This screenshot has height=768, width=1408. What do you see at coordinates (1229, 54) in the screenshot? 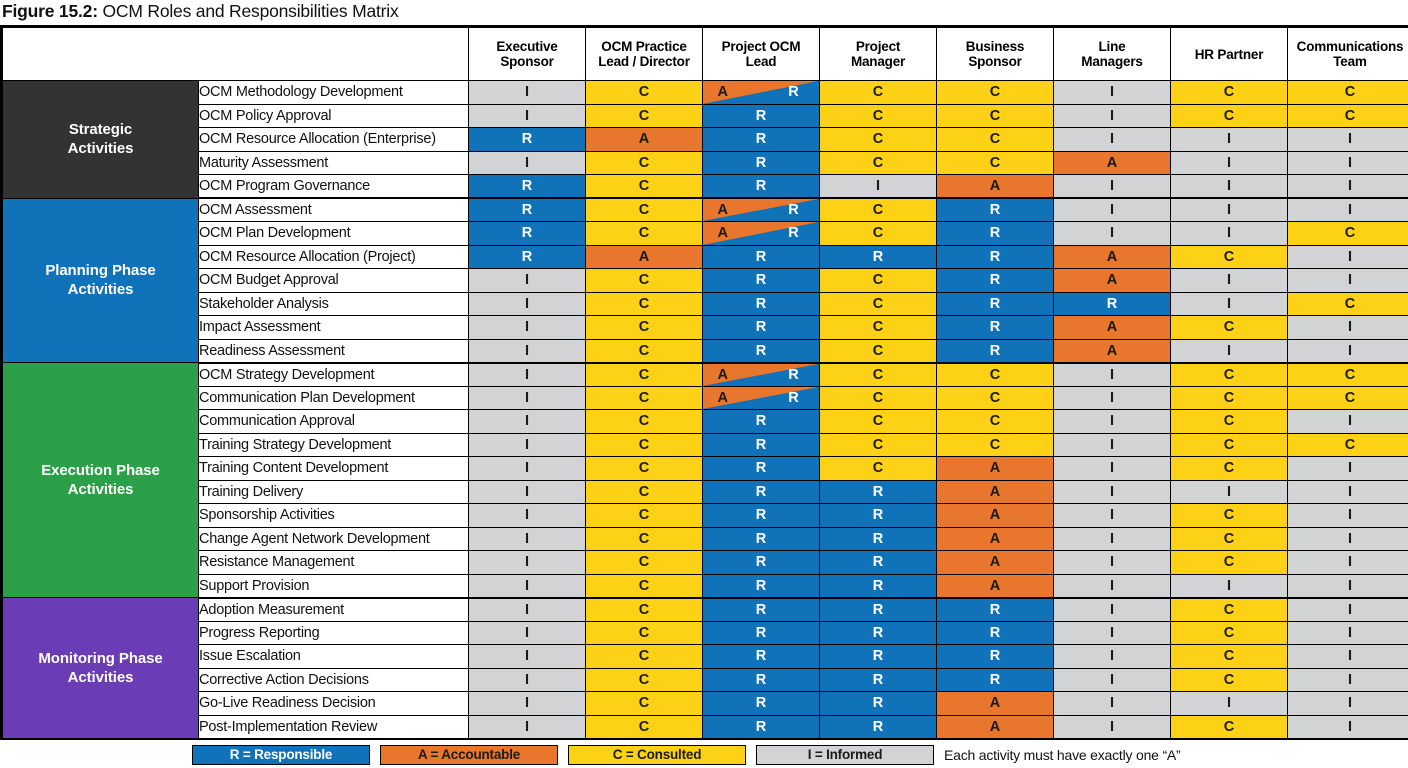
I see `column-header-line1: HR Partner` at bounding box center [1229, 54].